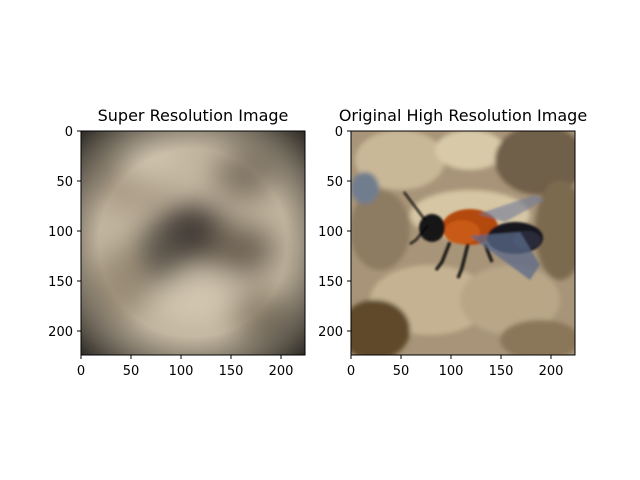 Image resolution: width=640 pixels, height=480 pixels. What do you see at coordinates (463, 115) in the screenshot?
I see `right-title: Original High Resolution Image` at bounding box center [463, 115].